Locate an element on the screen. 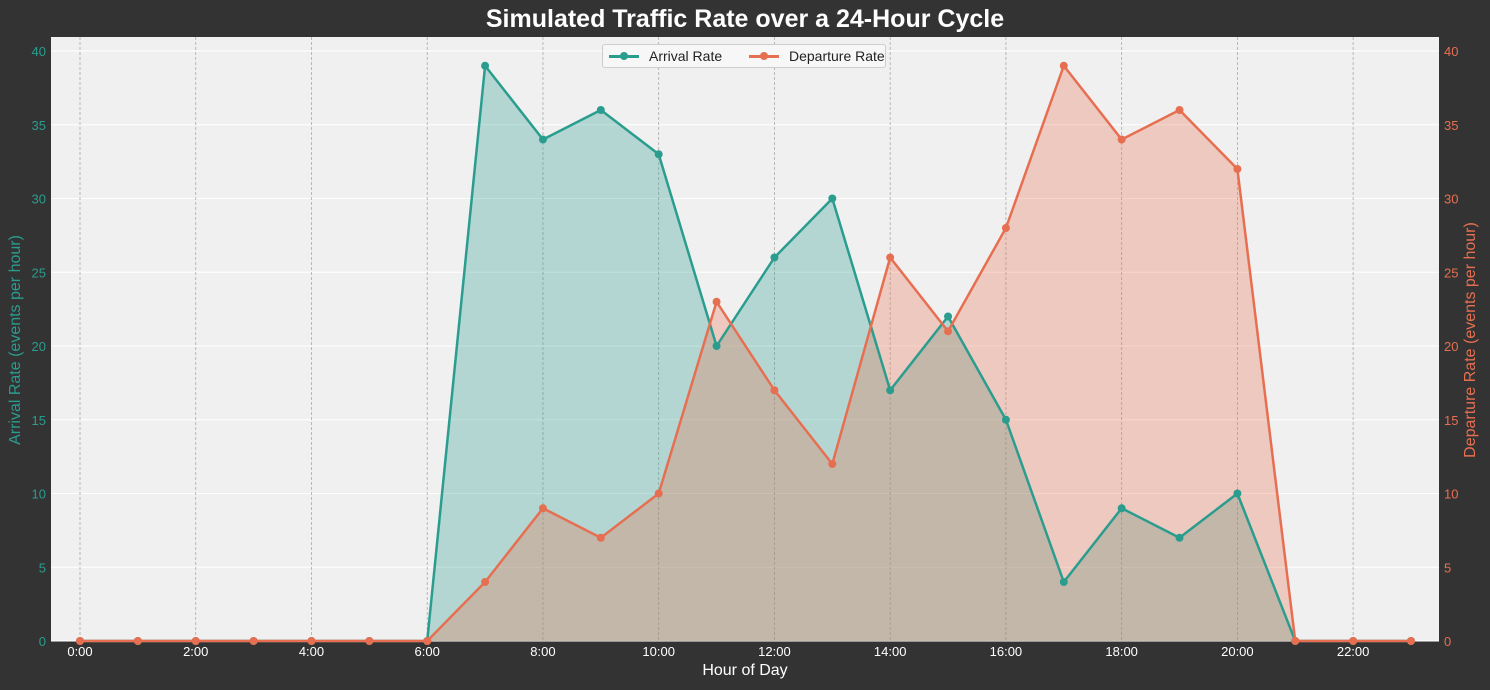 This screenshot has width=1490, height=690. svg-text: 12:00 is located at coordinates (774, 651).